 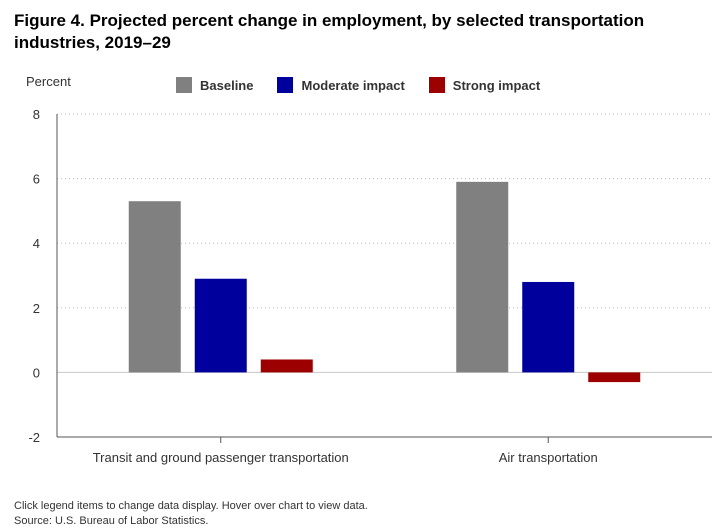 I want to click on legend-swatch-baseline, so click(x=184, y=85).